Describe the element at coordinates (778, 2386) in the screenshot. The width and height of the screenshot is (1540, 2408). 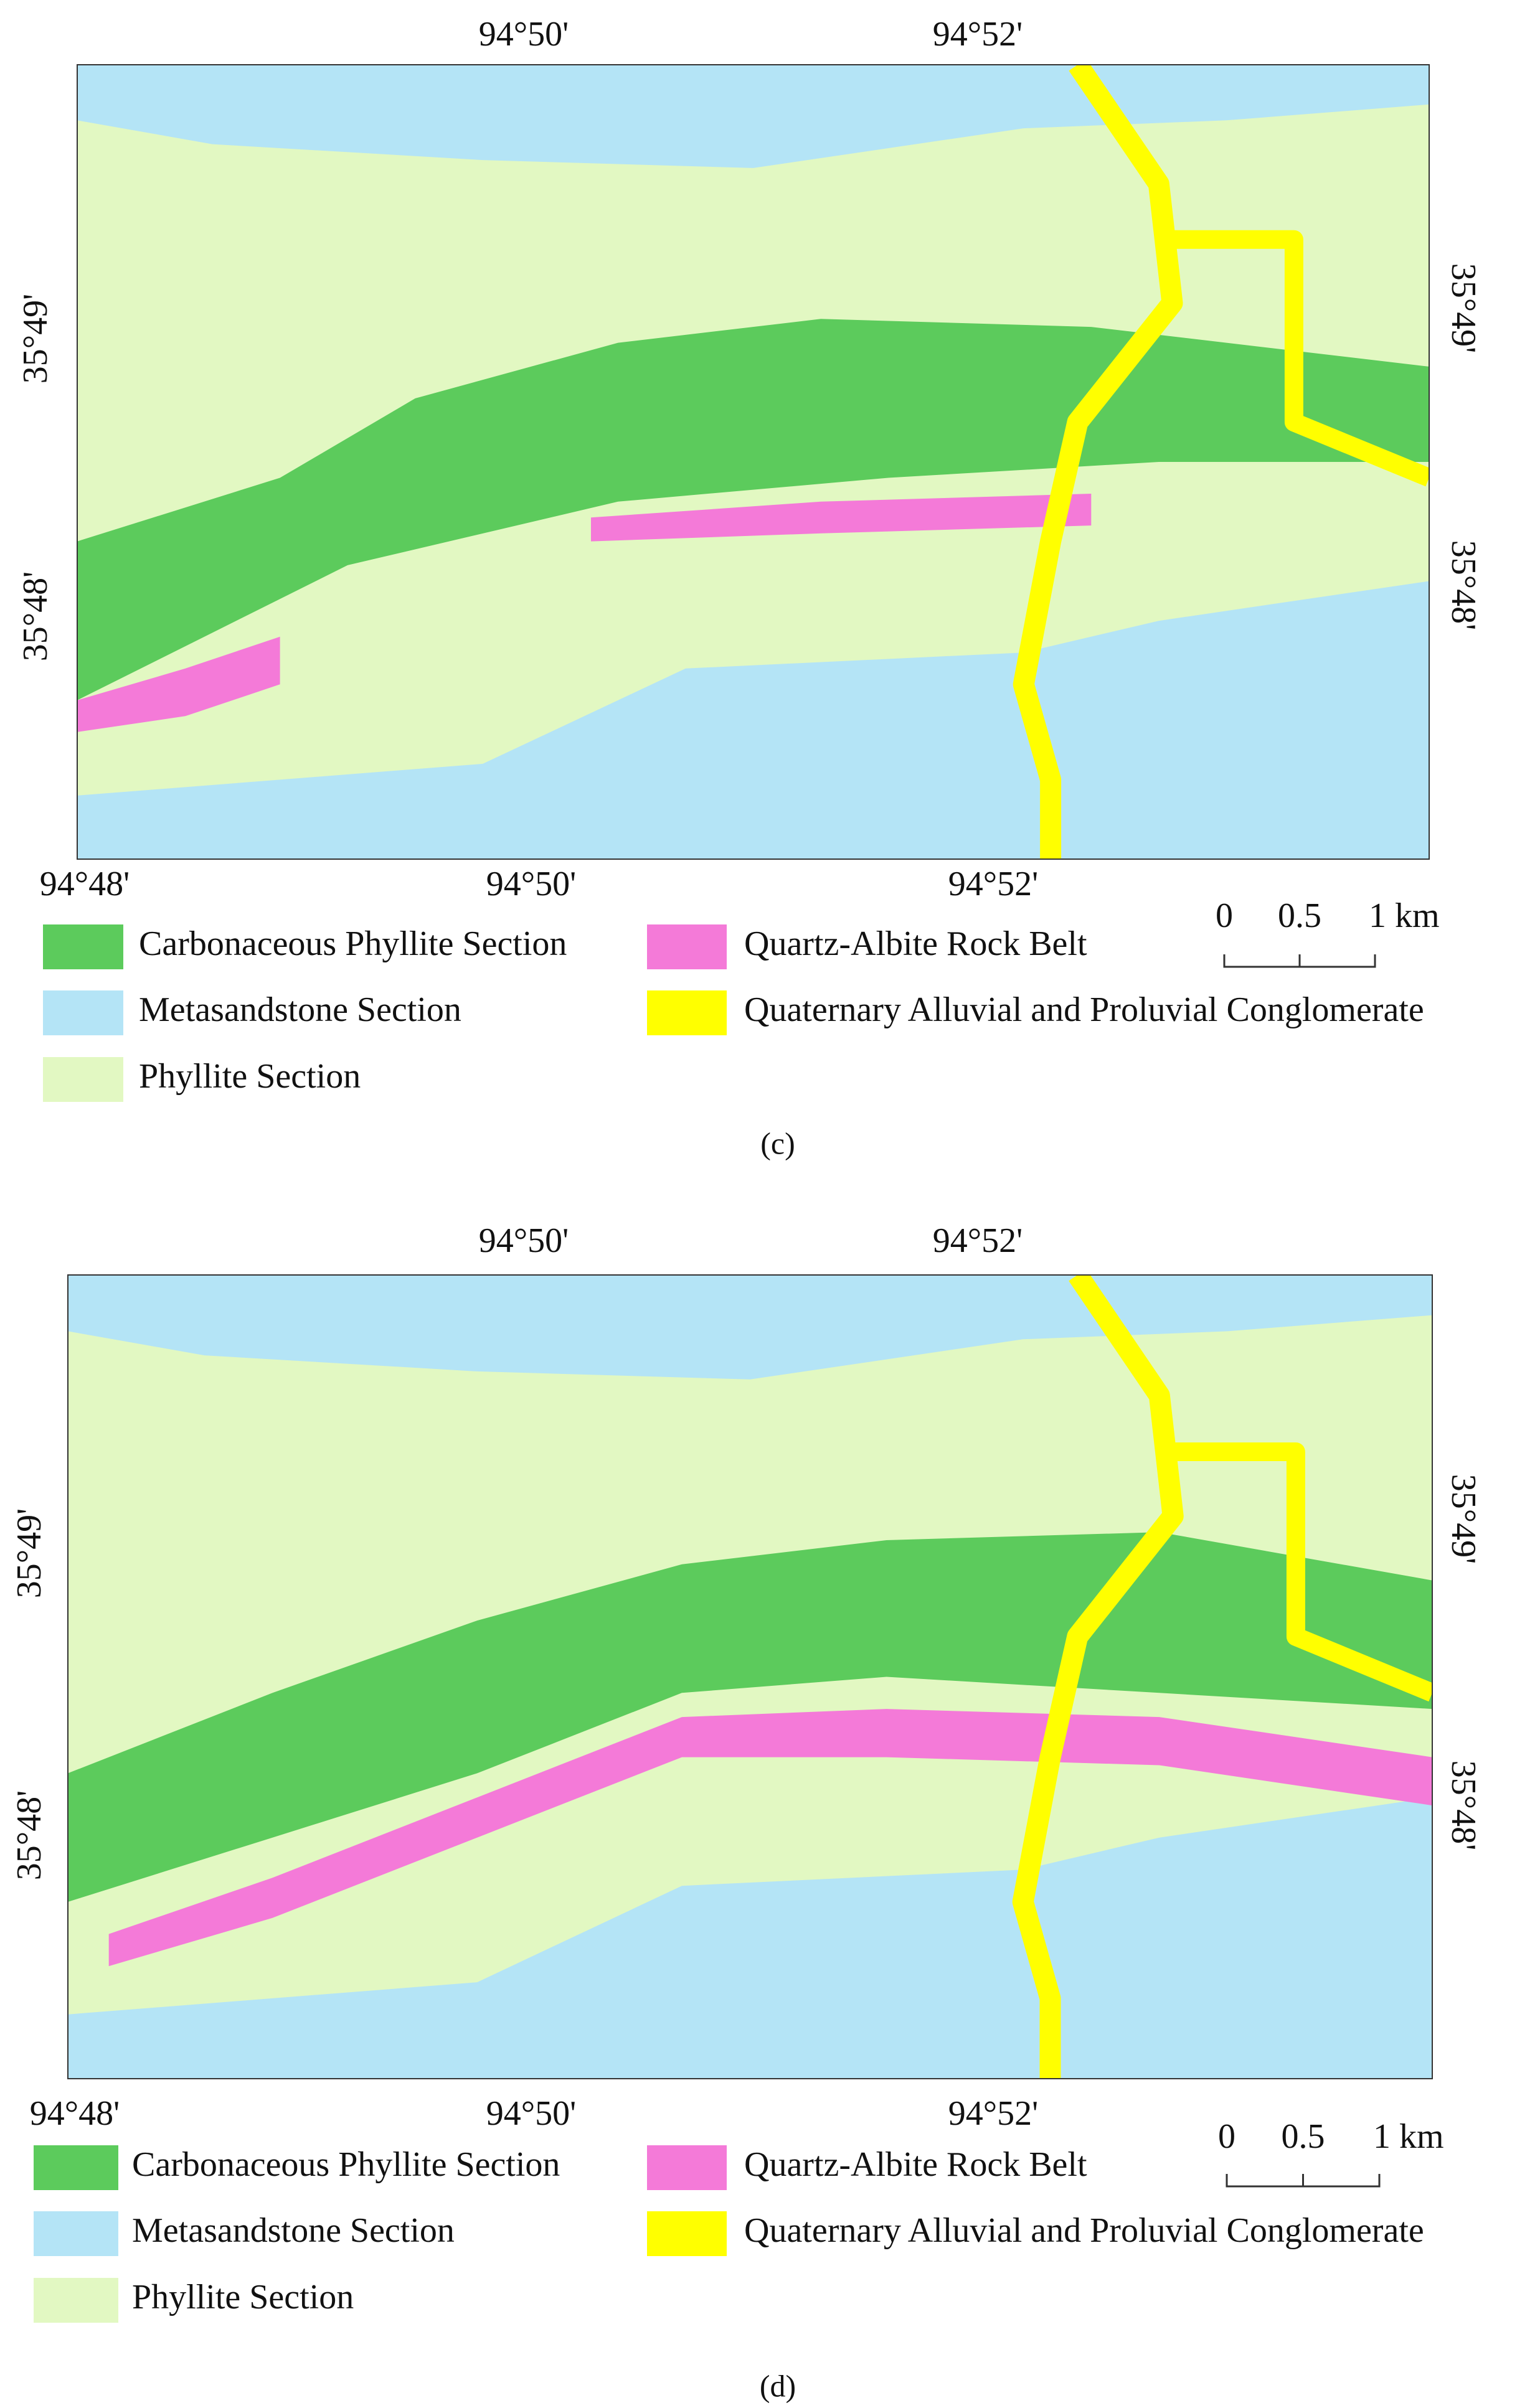
I see `caption: (d)` at that location.